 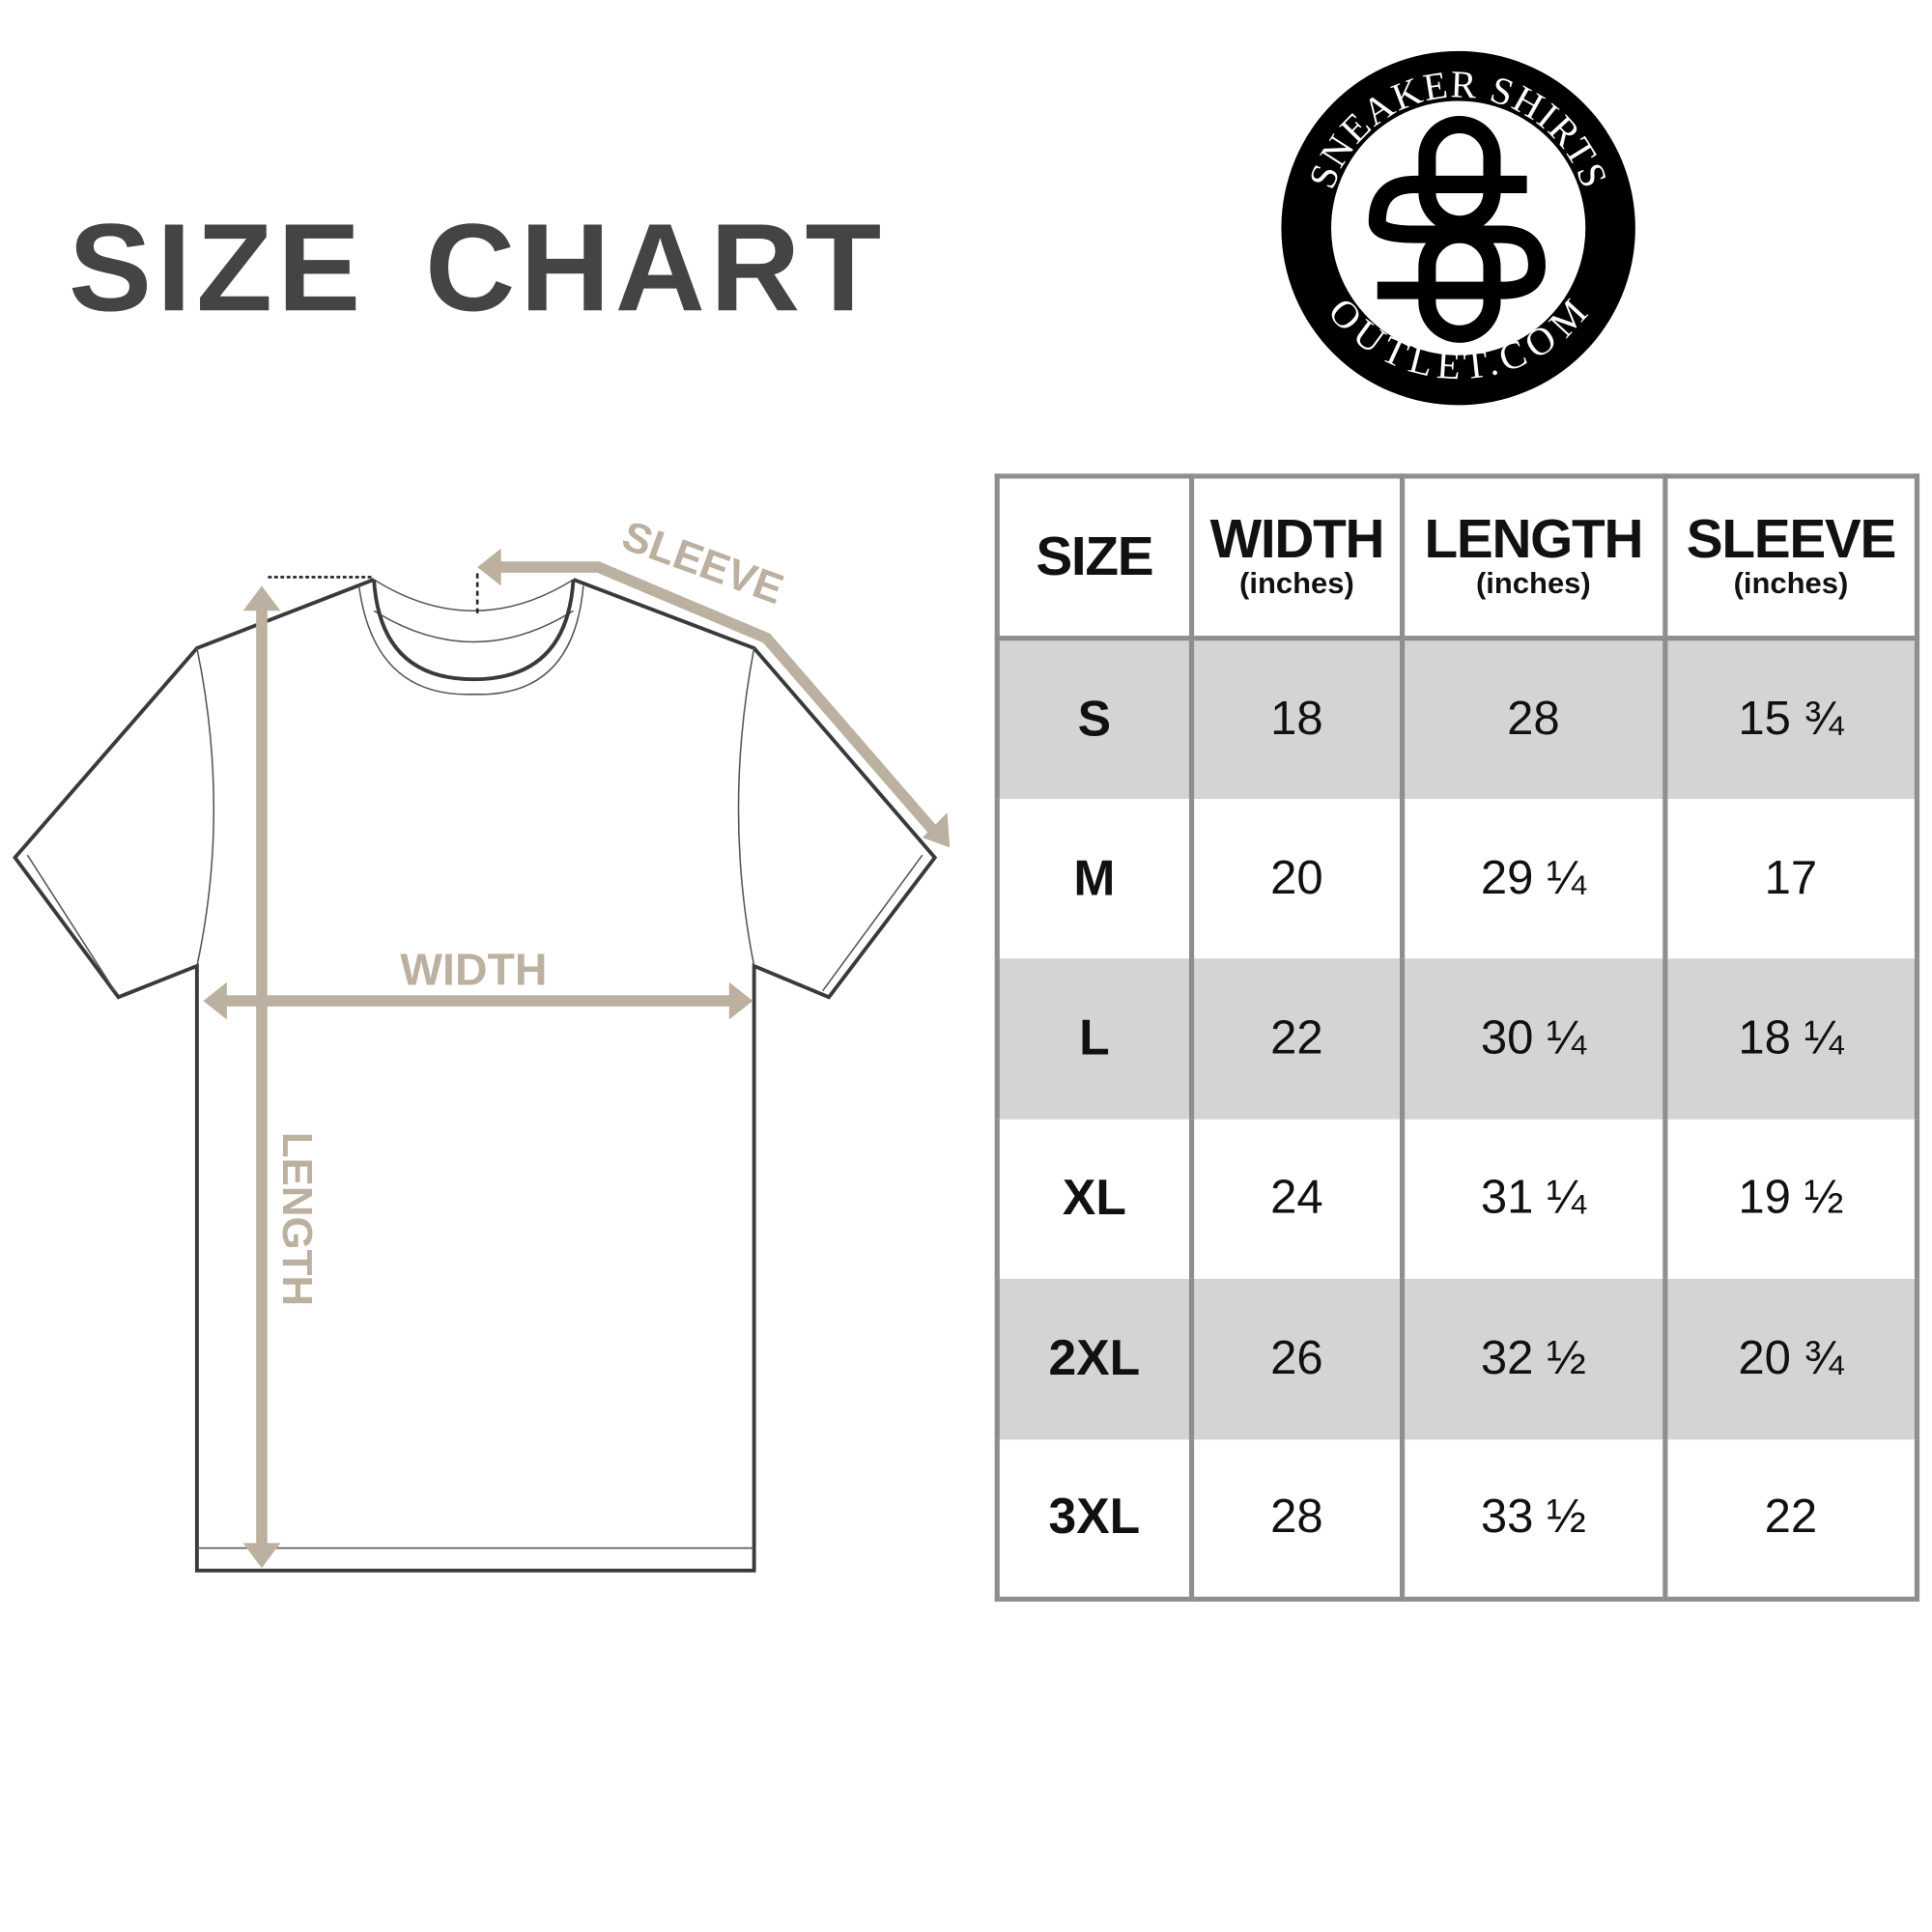 I want to click on length-cell: 29 ¼, so click(x=1533, y=878).